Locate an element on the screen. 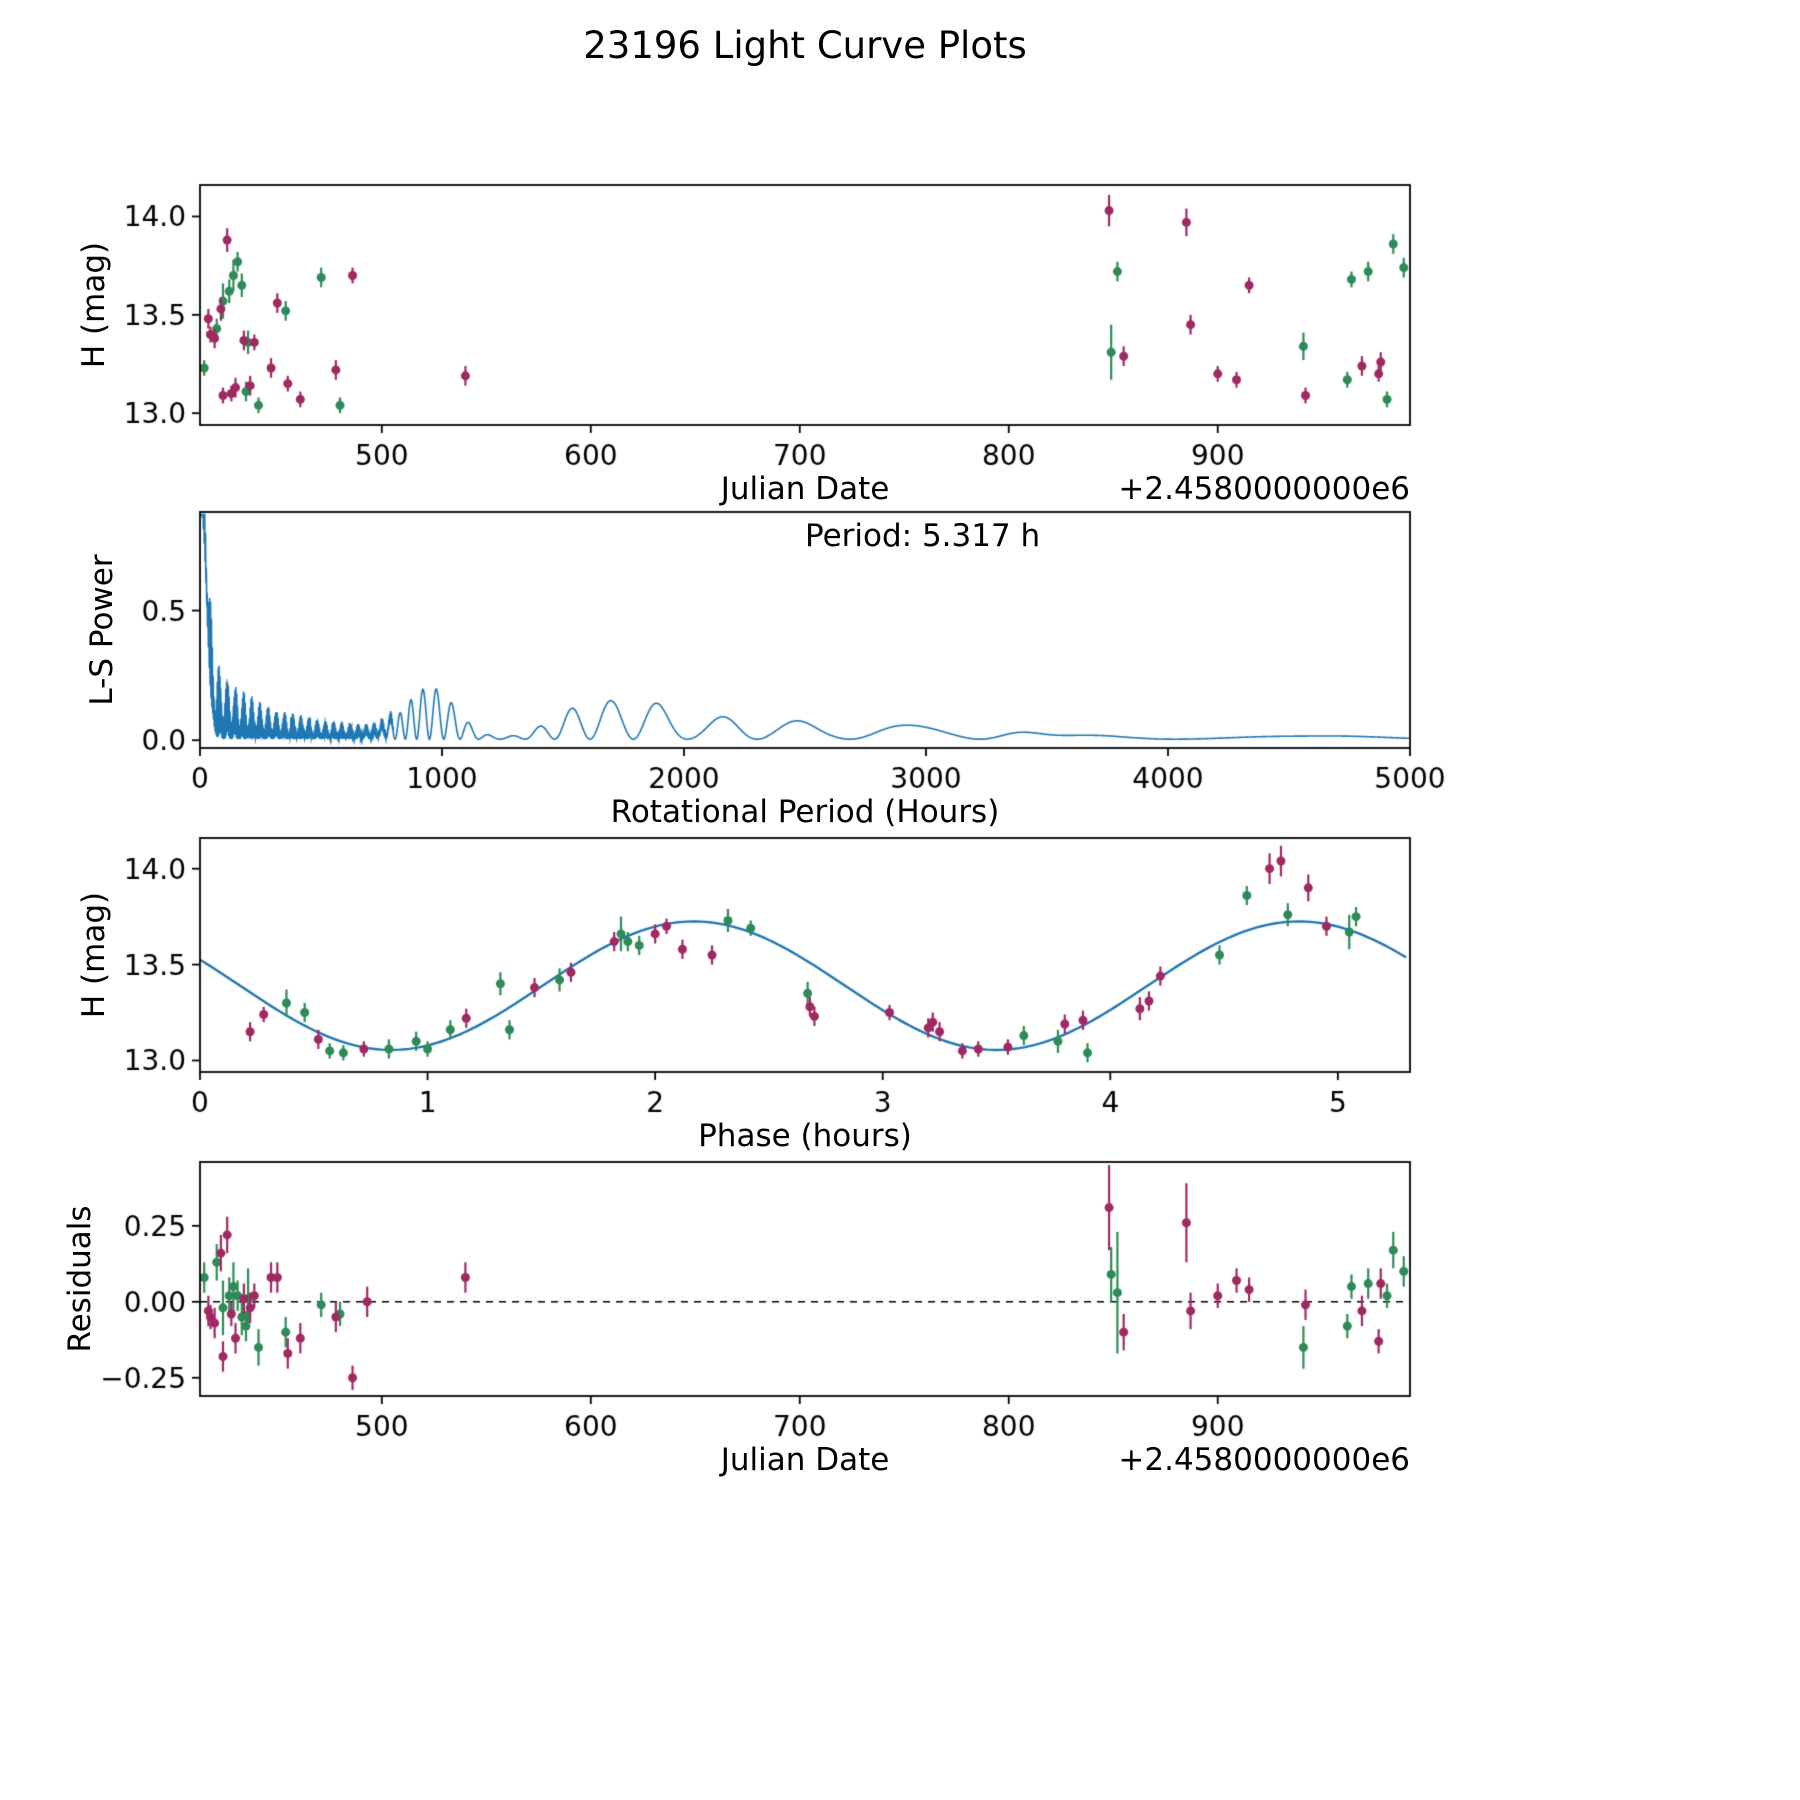 Image resolution: width=1800 pixels, height=1800 pixels. panel1-x-offset: +2.4580000000e6 is located at coordinates (1264, 489).